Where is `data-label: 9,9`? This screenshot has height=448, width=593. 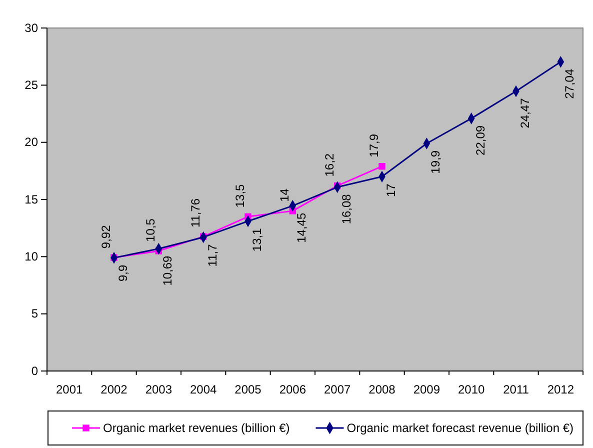 data-label: 9,9 is located at coordinates (123, 273).